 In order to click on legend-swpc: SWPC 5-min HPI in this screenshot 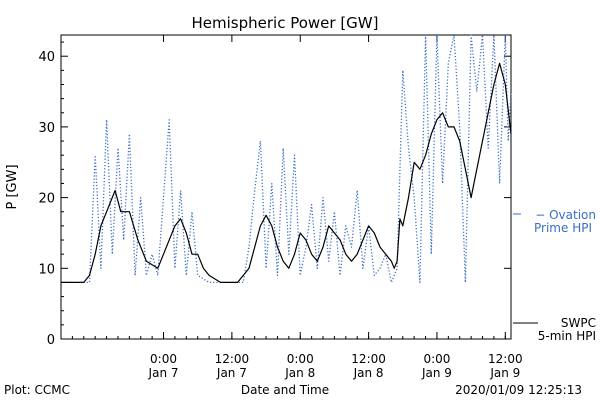, I will do `click(554, 329)`.